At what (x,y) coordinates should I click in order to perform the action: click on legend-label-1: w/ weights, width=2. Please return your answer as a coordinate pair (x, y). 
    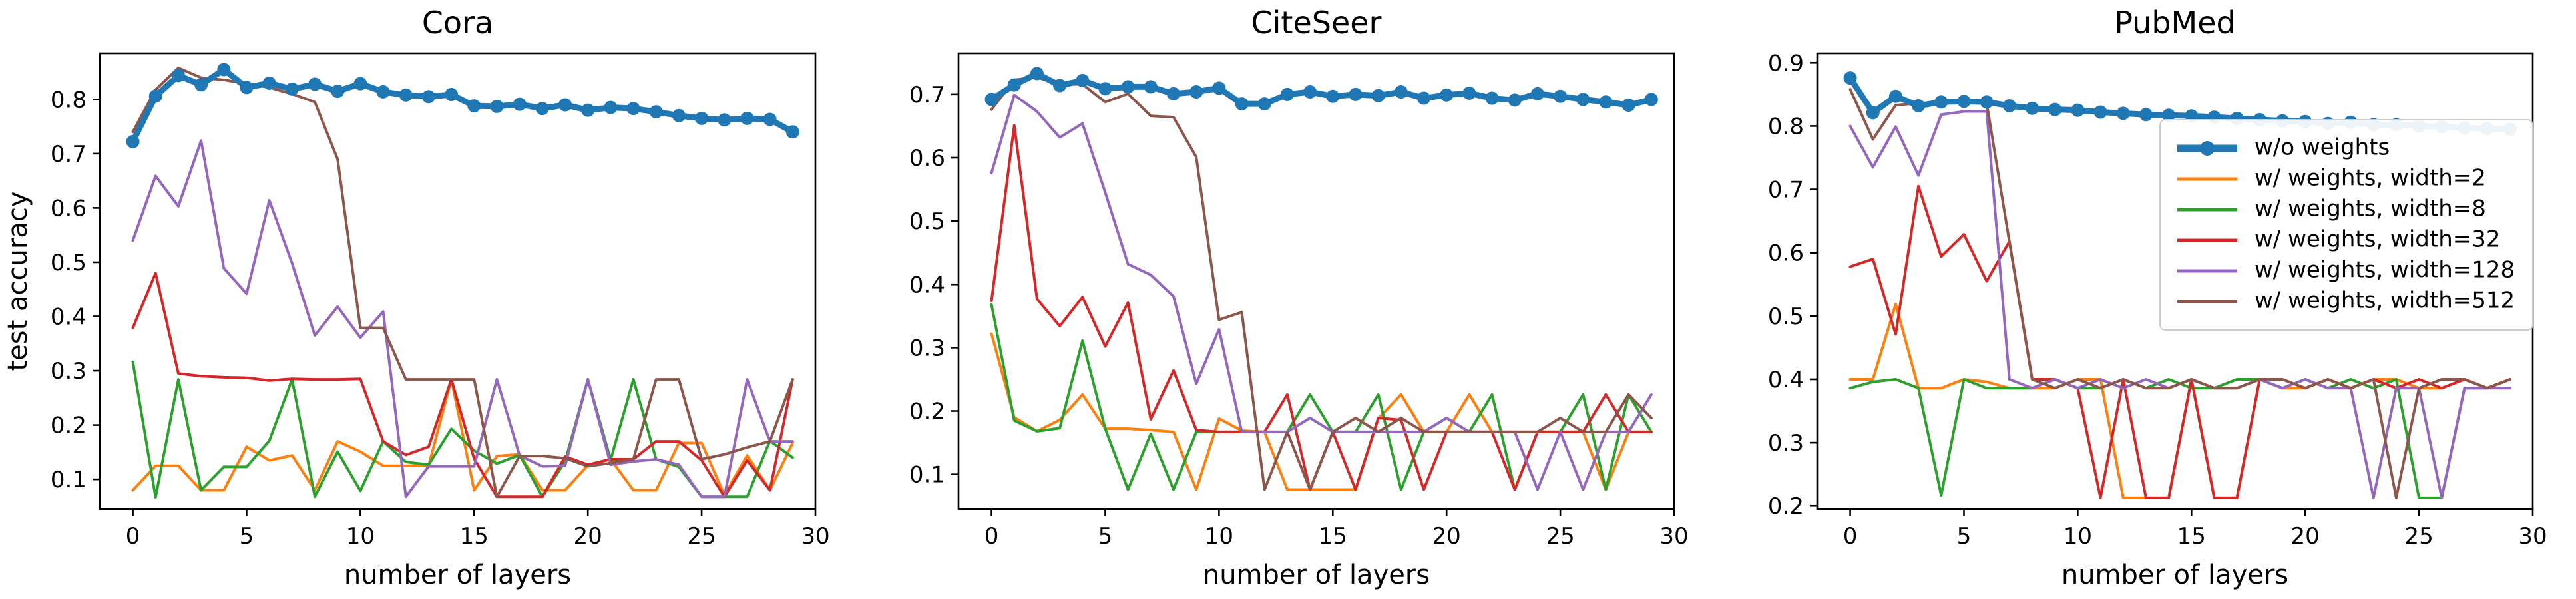
    Looking at the image, I should click on (2370, 178).